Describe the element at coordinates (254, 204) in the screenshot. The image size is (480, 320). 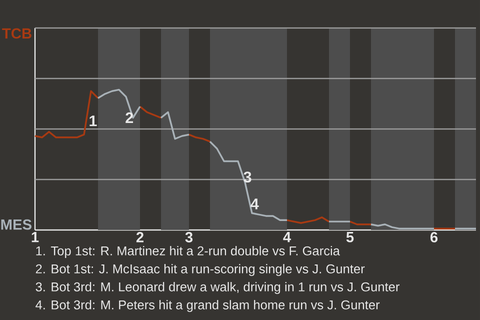
I see `annotation: 4` at that location.